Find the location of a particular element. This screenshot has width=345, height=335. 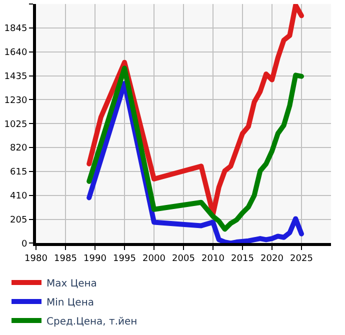

y-tick-label: 1435 is located at coordinates (16, 77).